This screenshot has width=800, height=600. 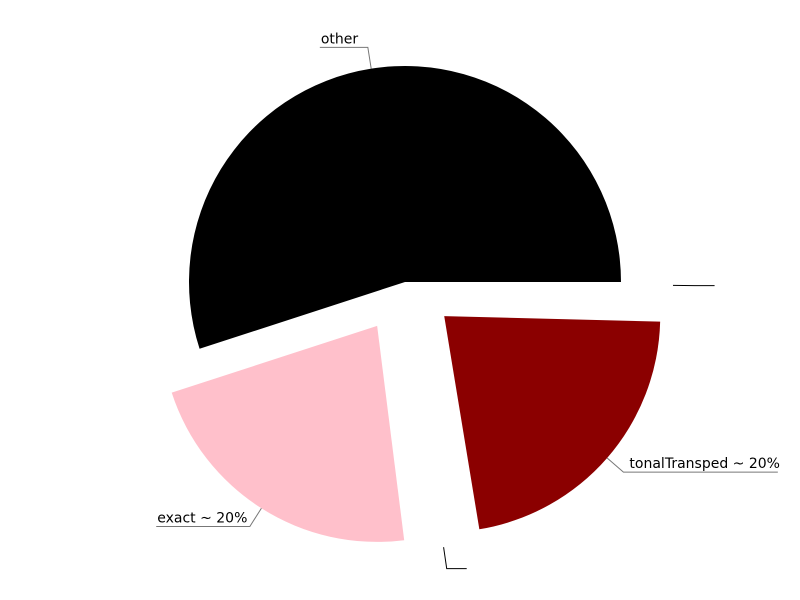 I want to click on pie-label-1: exact ~ 20%, so click(x=202, y=519).